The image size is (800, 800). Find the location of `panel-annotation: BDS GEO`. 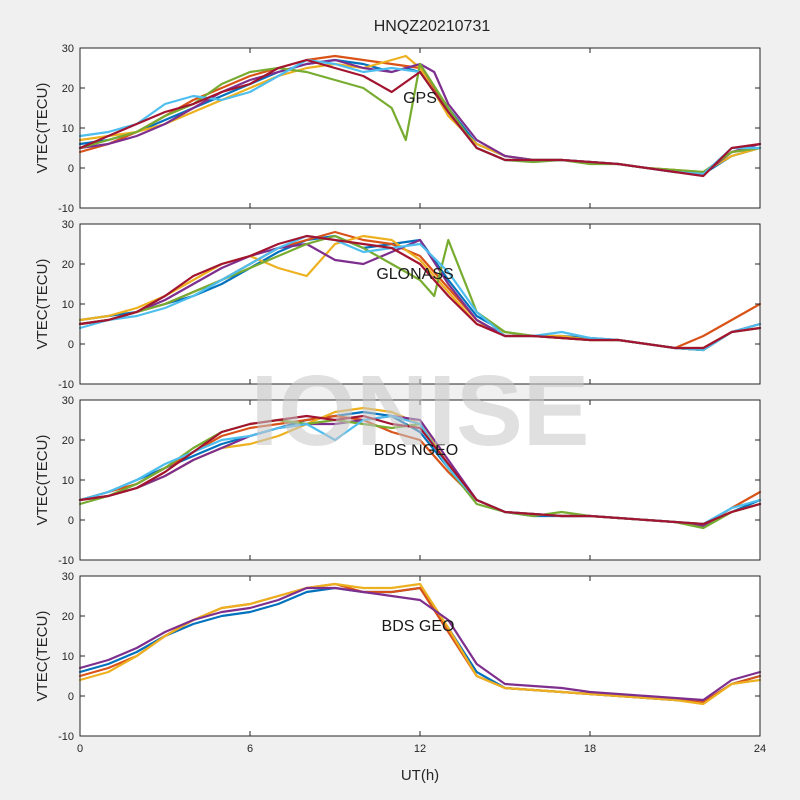

panel-annotation: BDS GEO is located at coordinates (418, 626).